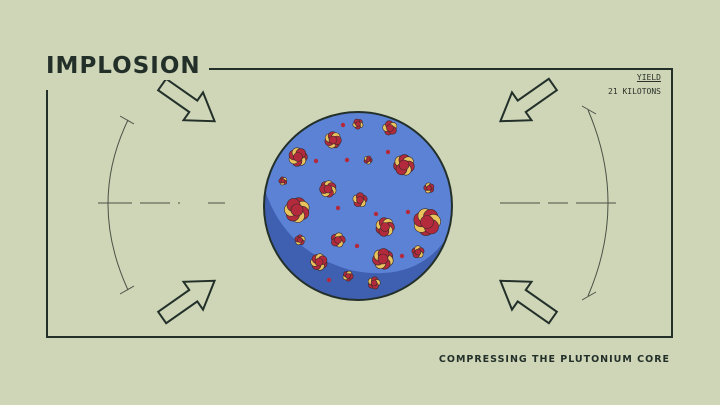 The width and height of the screenshot is (720, 405). I want to click on page-title: IMPLOSION, so click(127, 66).